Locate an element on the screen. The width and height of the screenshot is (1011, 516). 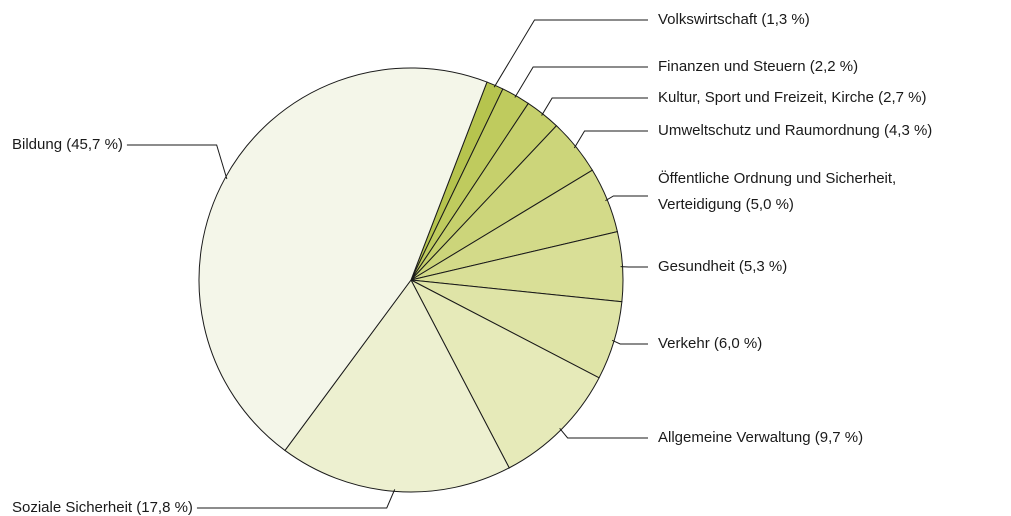
slice-label: Allgemeine Verwaltung (9,7 %) is located at coordinates (760, 437).